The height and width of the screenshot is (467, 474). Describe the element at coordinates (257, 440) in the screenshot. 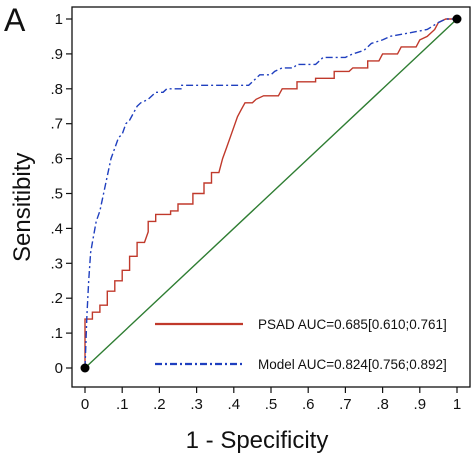

I see `x-axis-label: 1 - Specificity` at that location.